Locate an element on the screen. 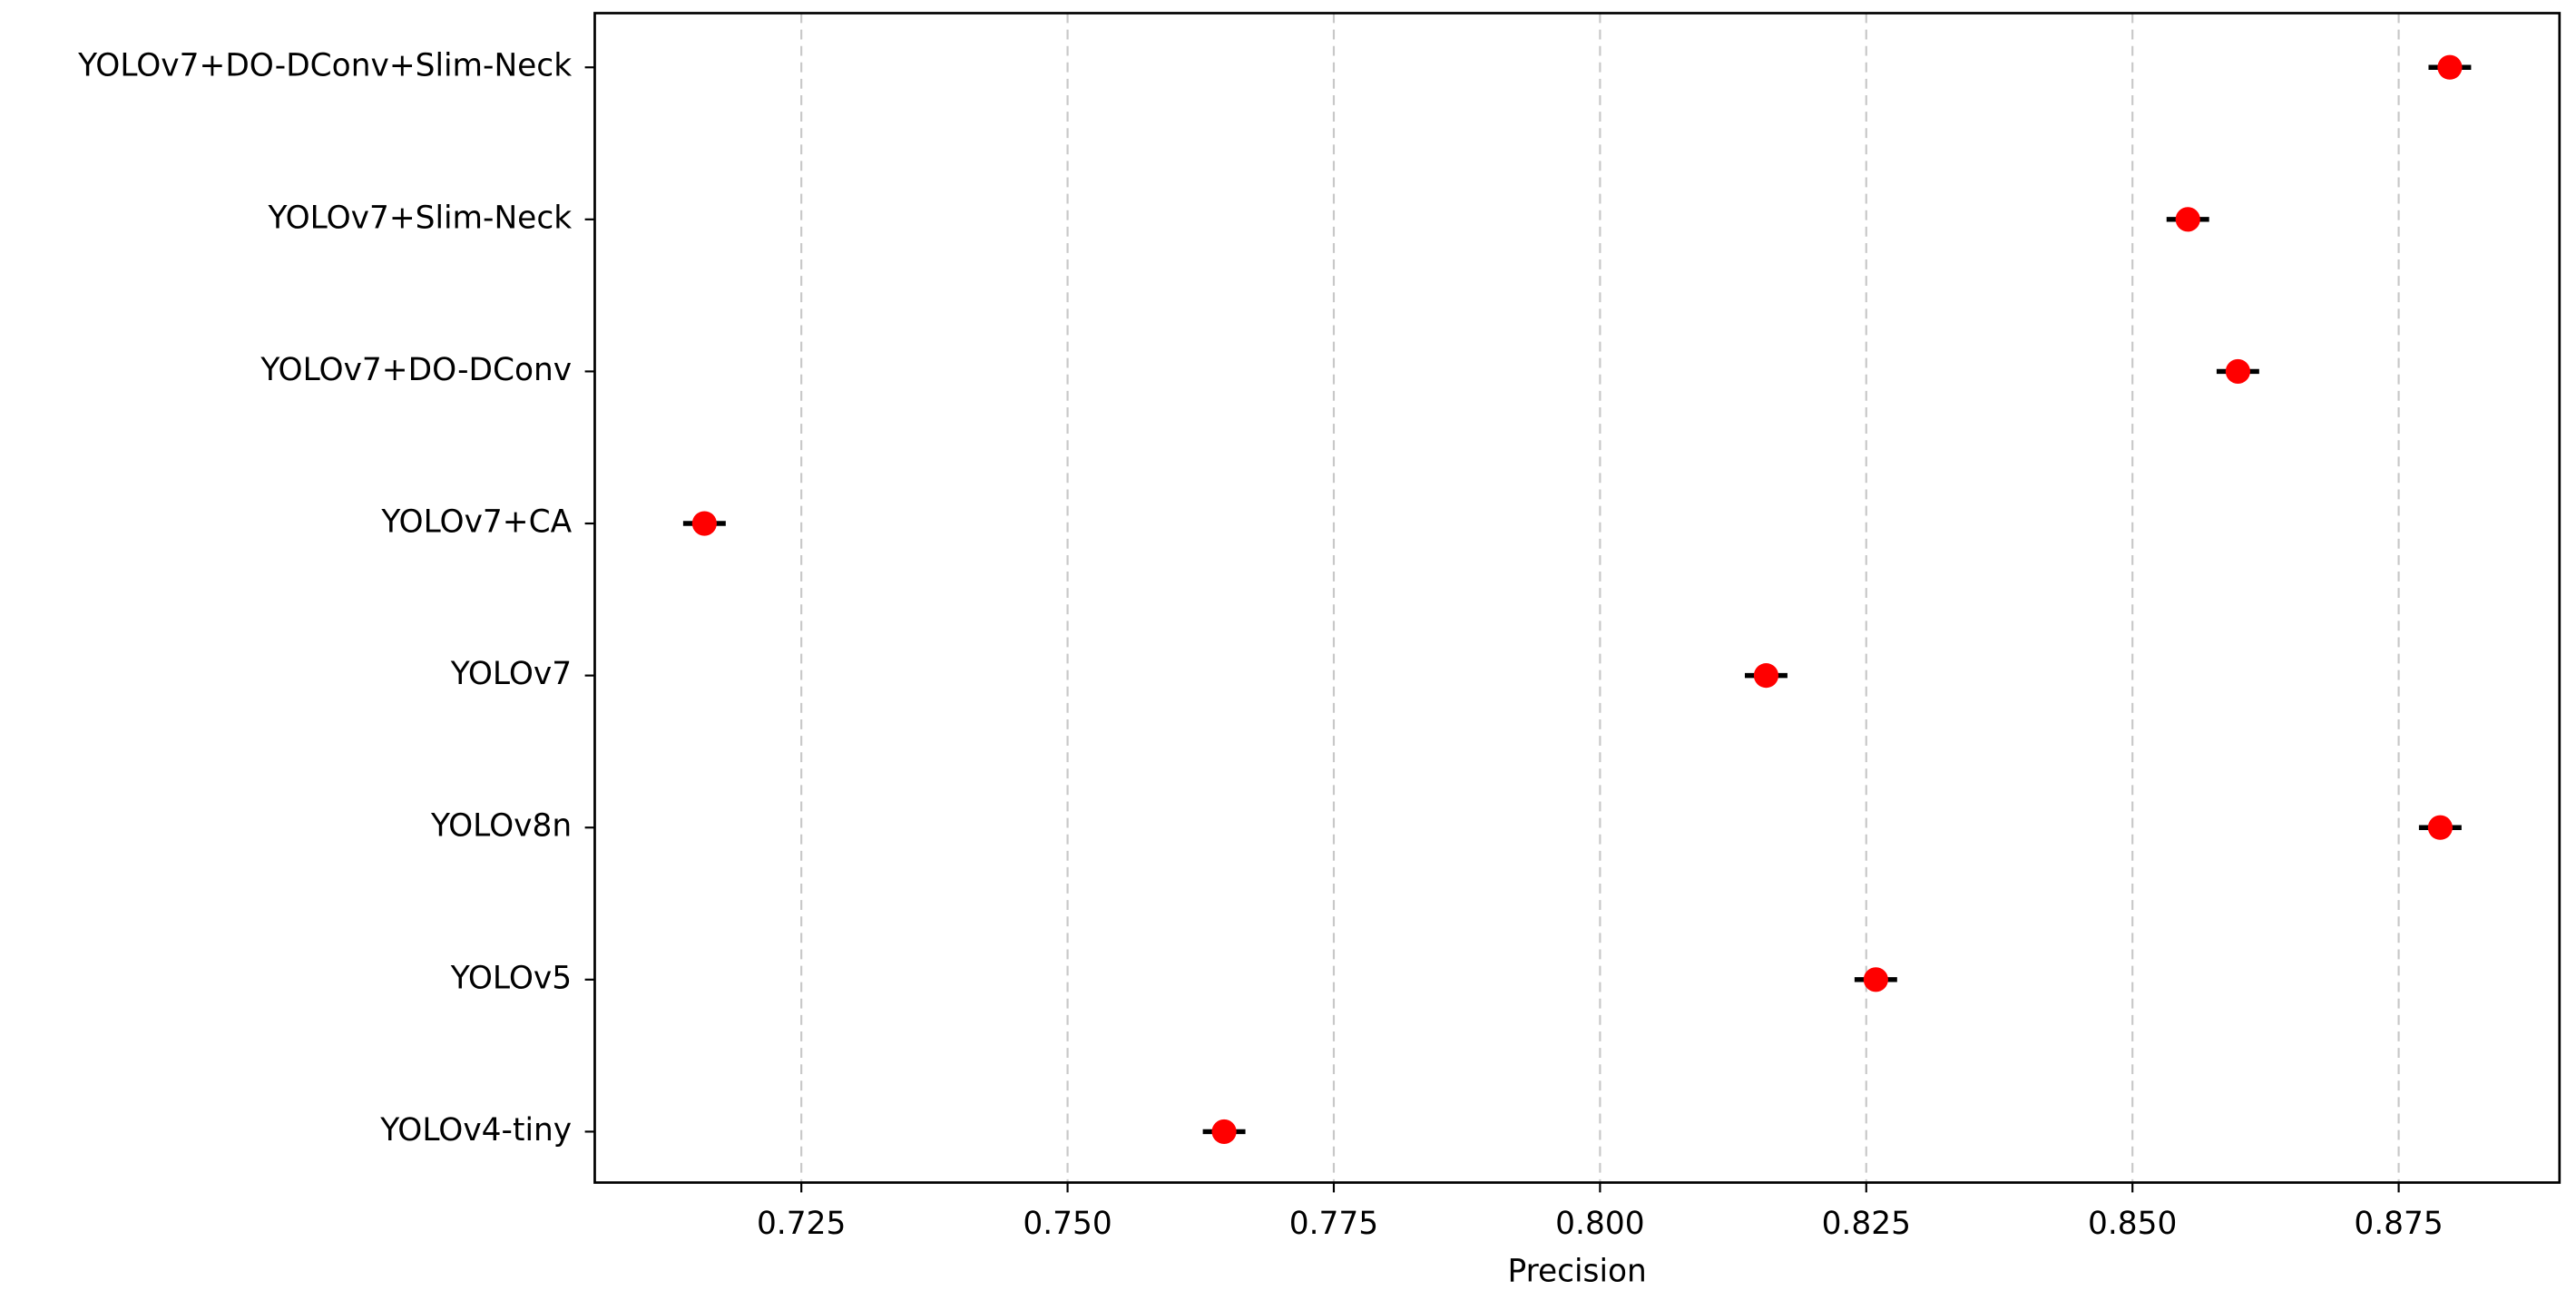 This screenshot has height=1300, width=2576. y-tick-label: YOLOv7+CA is located at coordinates (476, 522).